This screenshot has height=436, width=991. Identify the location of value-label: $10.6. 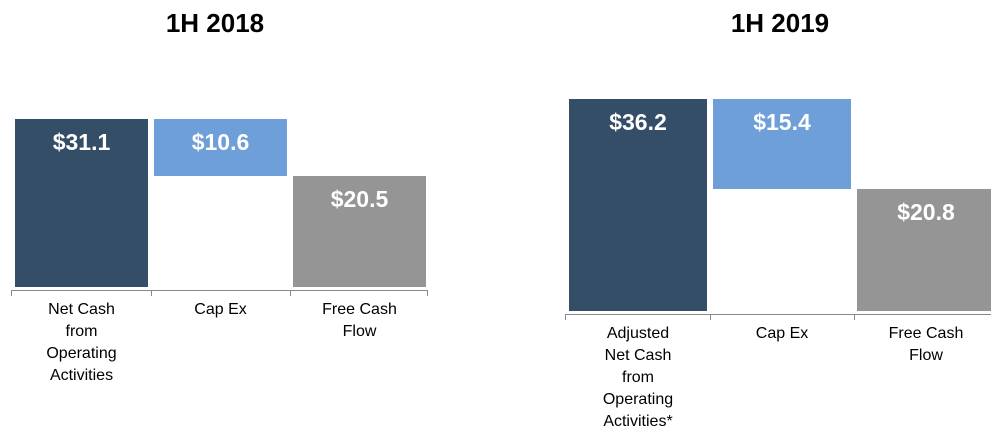
(220, 142).